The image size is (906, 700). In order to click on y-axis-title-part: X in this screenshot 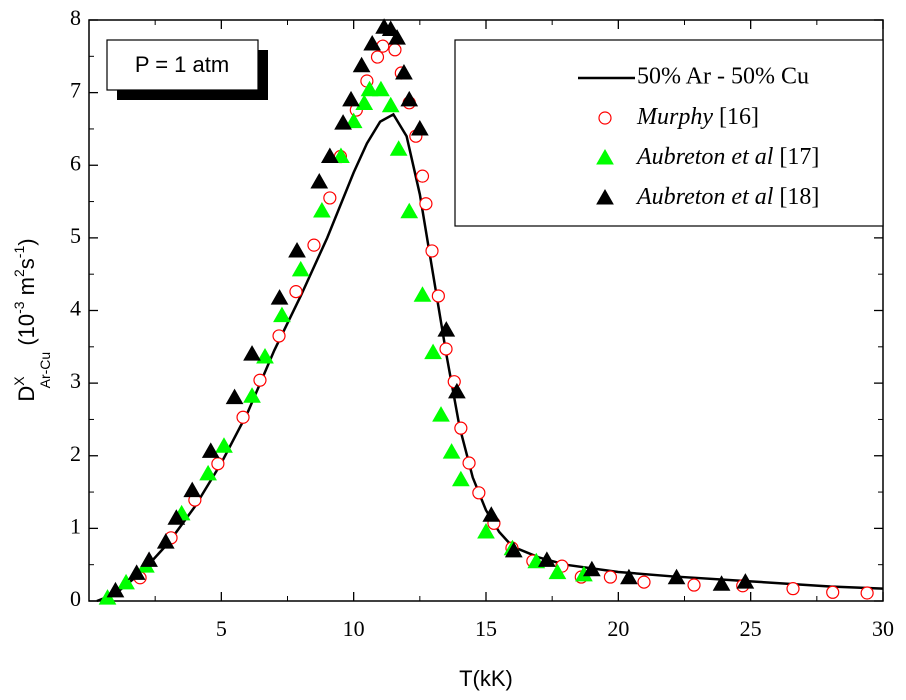, I will do `click(19, 381)`.